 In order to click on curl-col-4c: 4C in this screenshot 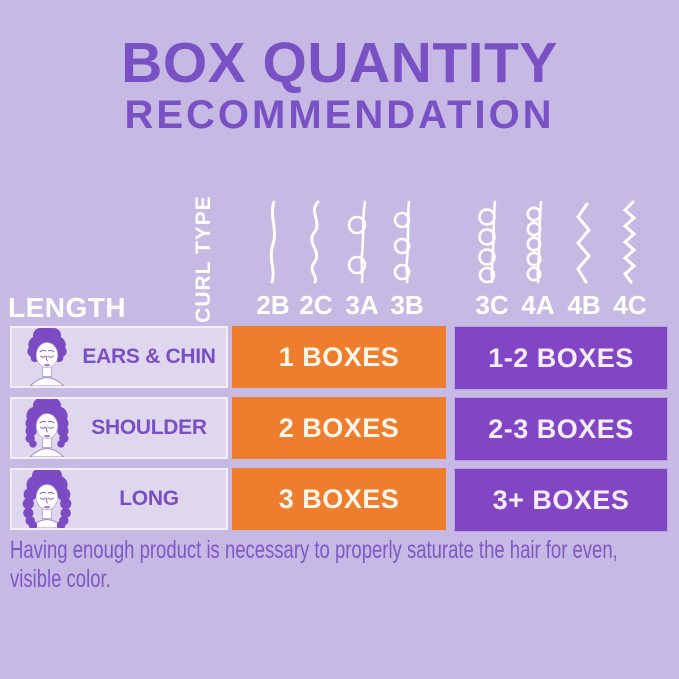, I will do `click(630, 259)`.